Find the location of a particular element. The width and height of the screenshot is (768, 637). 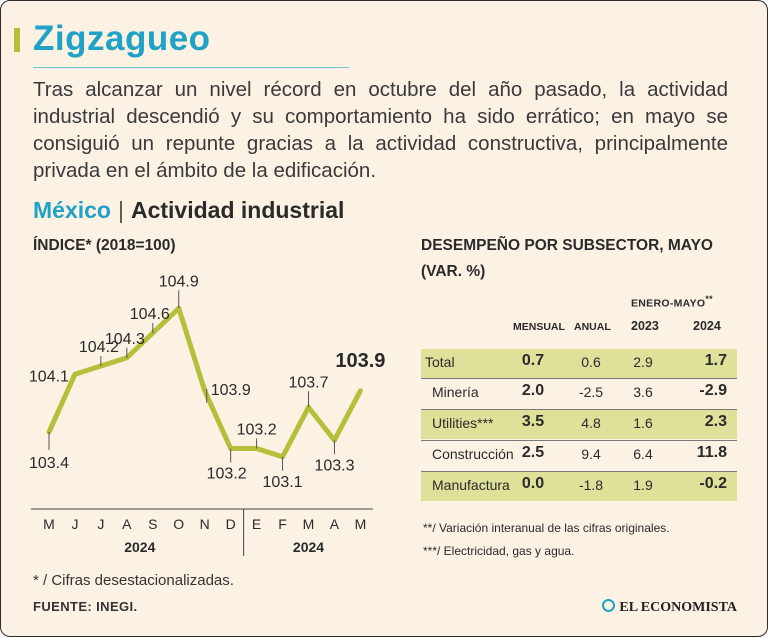

table-row-construccion: Construcción 2.5 9.4 6.4 11.8 is located at coordinates (579, 455).